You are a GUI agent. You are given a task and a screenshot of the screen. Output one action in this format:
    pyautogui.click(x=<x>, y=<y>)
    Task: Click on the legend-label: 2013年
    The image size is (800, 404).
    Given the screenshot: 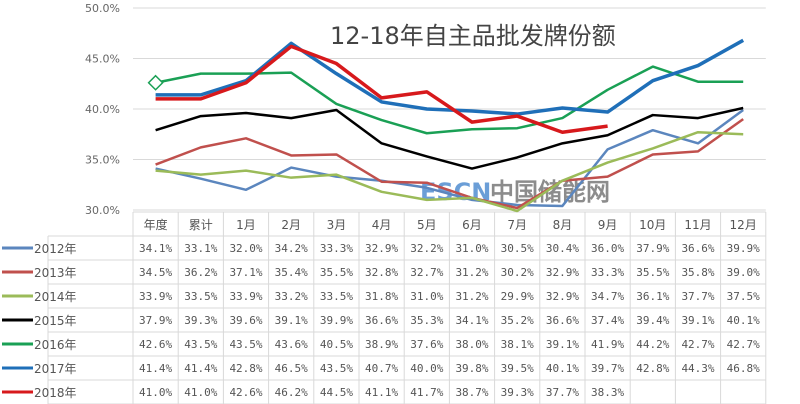 What is the action you would take?
    pyautogui.click(x=55, y=273)
    